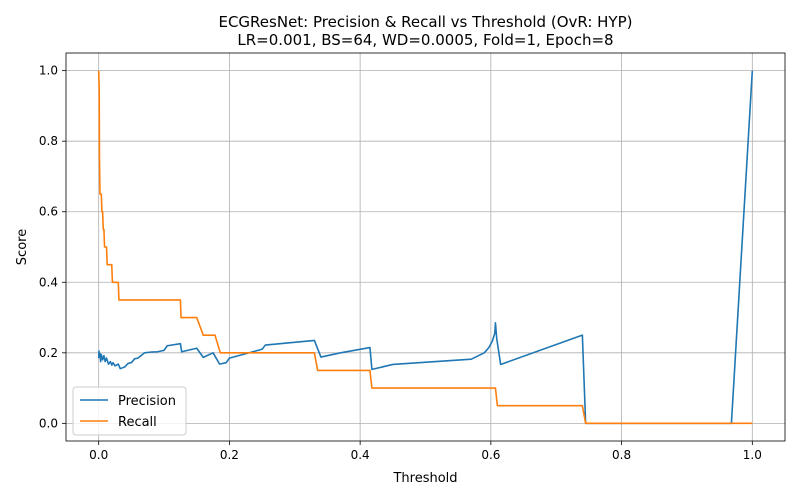  Describe the element at coordinates (48, 353) in the screenshot. I see `y-tick-label: 0.2` at that location.